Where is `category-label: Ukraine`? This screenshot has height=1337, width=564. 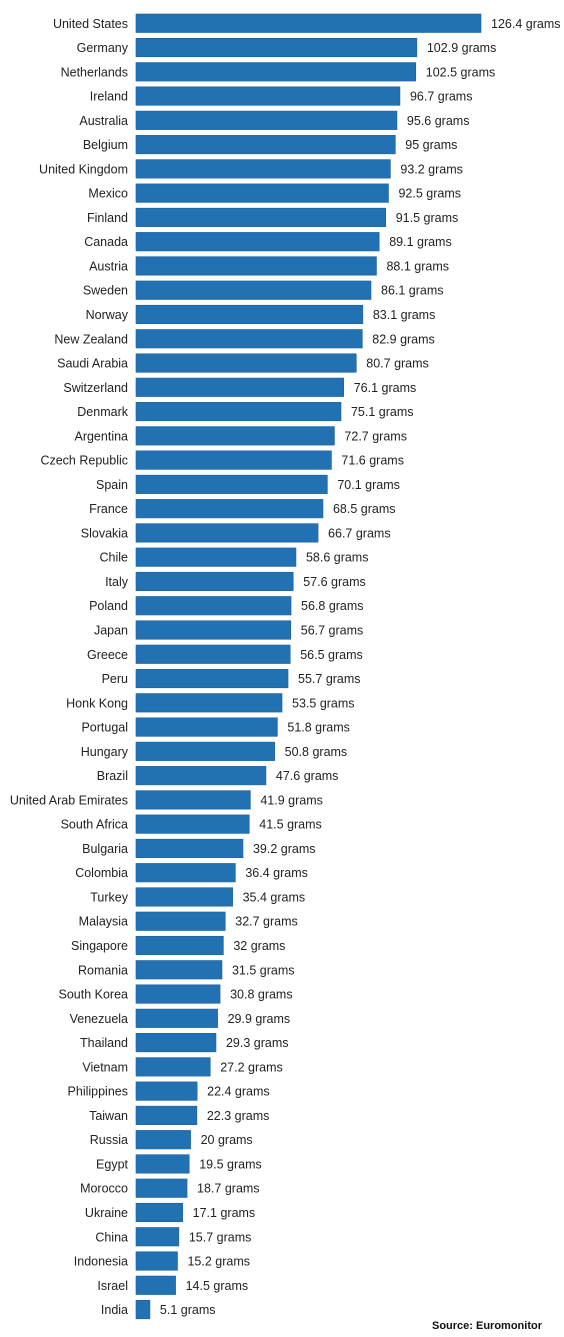
category-label: Ukraine is located at coordinates (106, 1213).